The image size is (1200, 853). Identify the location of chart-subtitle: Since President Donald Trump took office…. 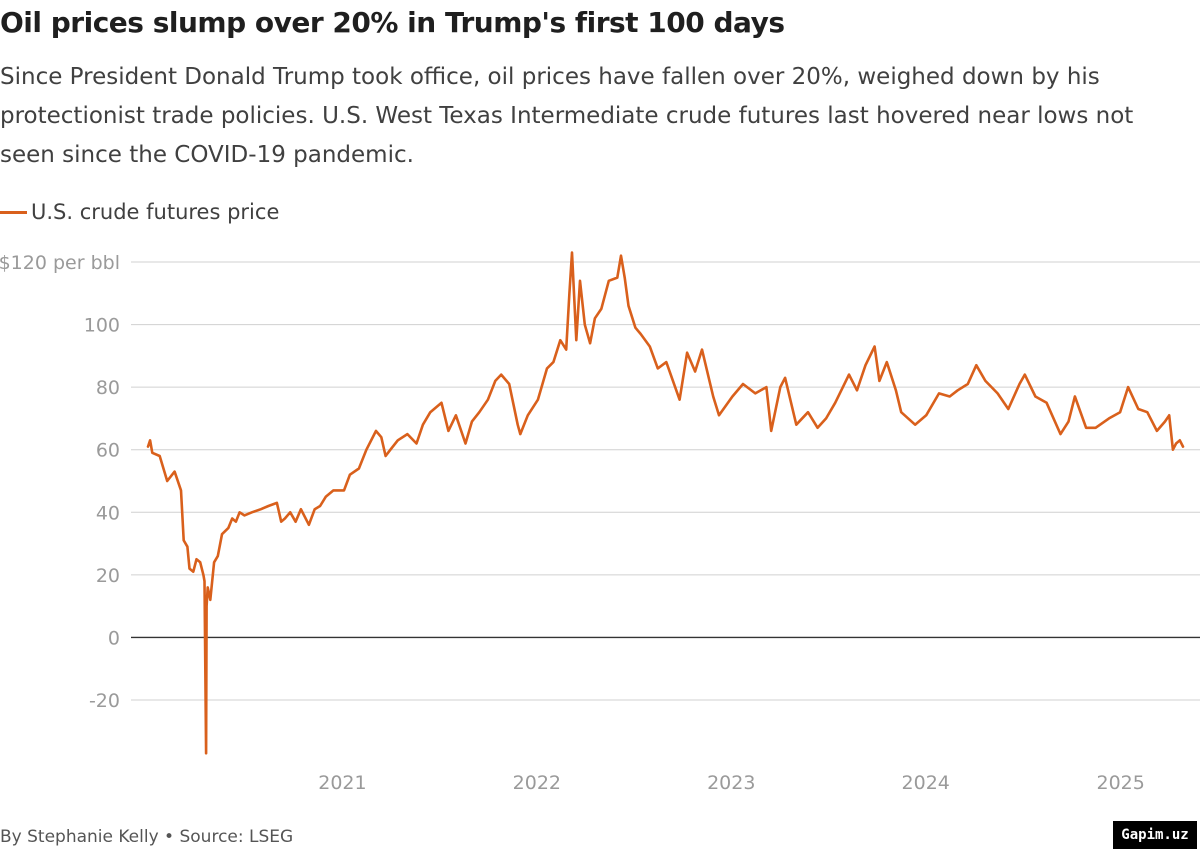
(567, 116).